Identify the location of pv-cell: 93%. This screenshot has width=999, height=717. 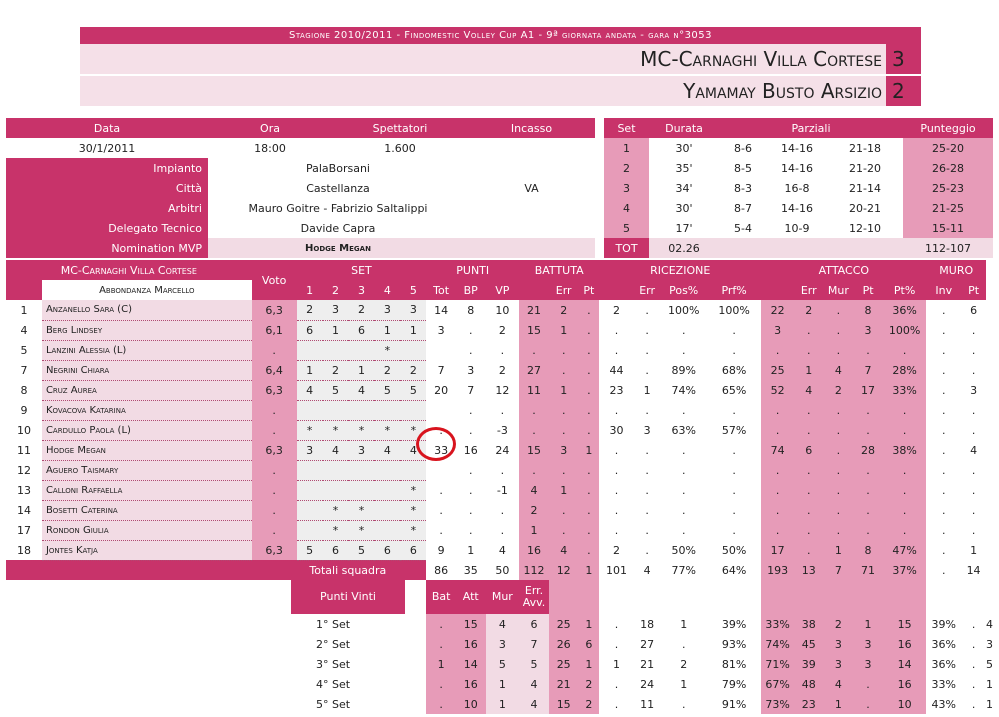
(734, 644).